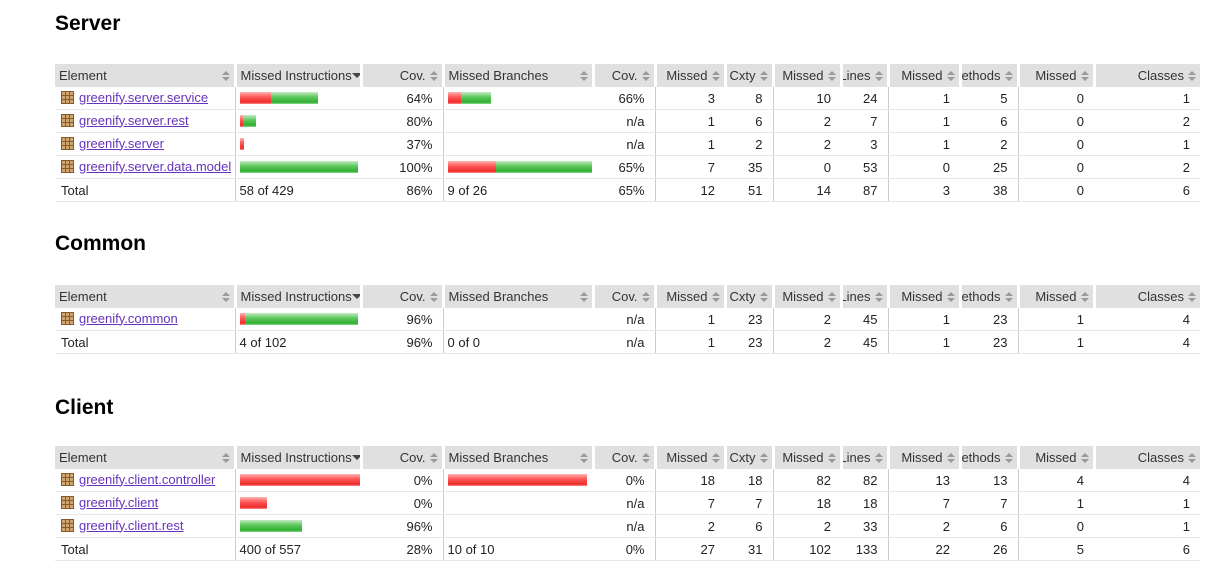 The height and width of the screenshot is (575, 1212). What do you see at coordinates (749, 167) in the screenshot?
I see `cxty: 35` at bounding box center [749, 167].